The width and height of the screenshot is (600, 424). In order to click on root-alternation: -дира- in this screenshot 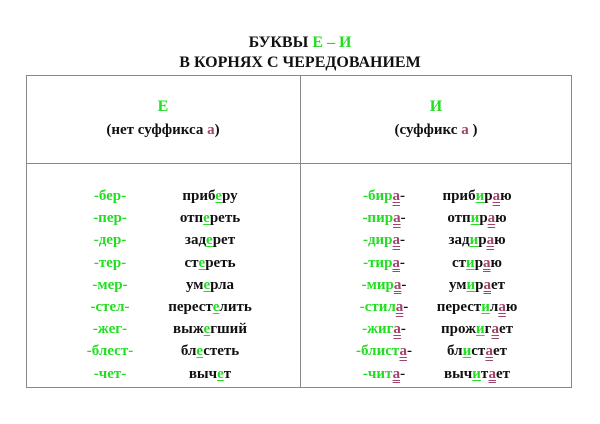, I will do `click(384, 240)`.